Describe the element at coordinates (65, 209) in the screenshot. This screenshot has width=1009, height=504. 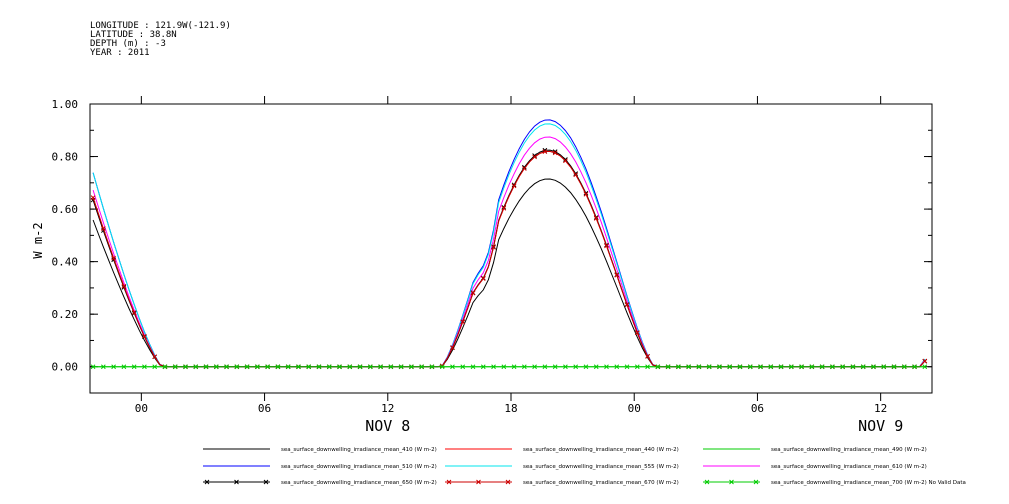
I see `y-tick-label: 0.60` at that location.